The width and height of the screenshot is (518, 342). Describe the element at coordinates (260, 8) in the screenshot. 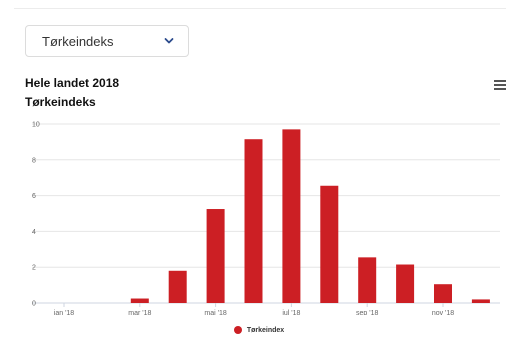

I see `top-divider` at that location.